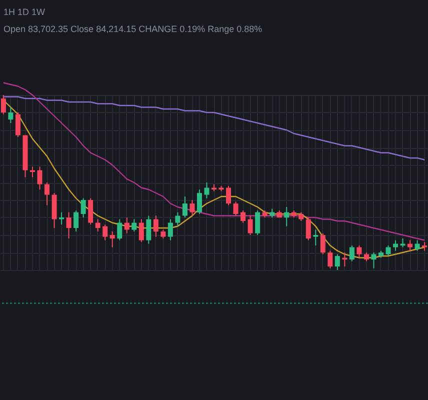 This screenshot has width=428, height=400. What do you see at coordinates (133, 29) in the screenshot?
I see `text: Open 83,702.35 Close 84,214.15 CHANGE 0.19% Range 0.88%` at bounding box center [133, 29].